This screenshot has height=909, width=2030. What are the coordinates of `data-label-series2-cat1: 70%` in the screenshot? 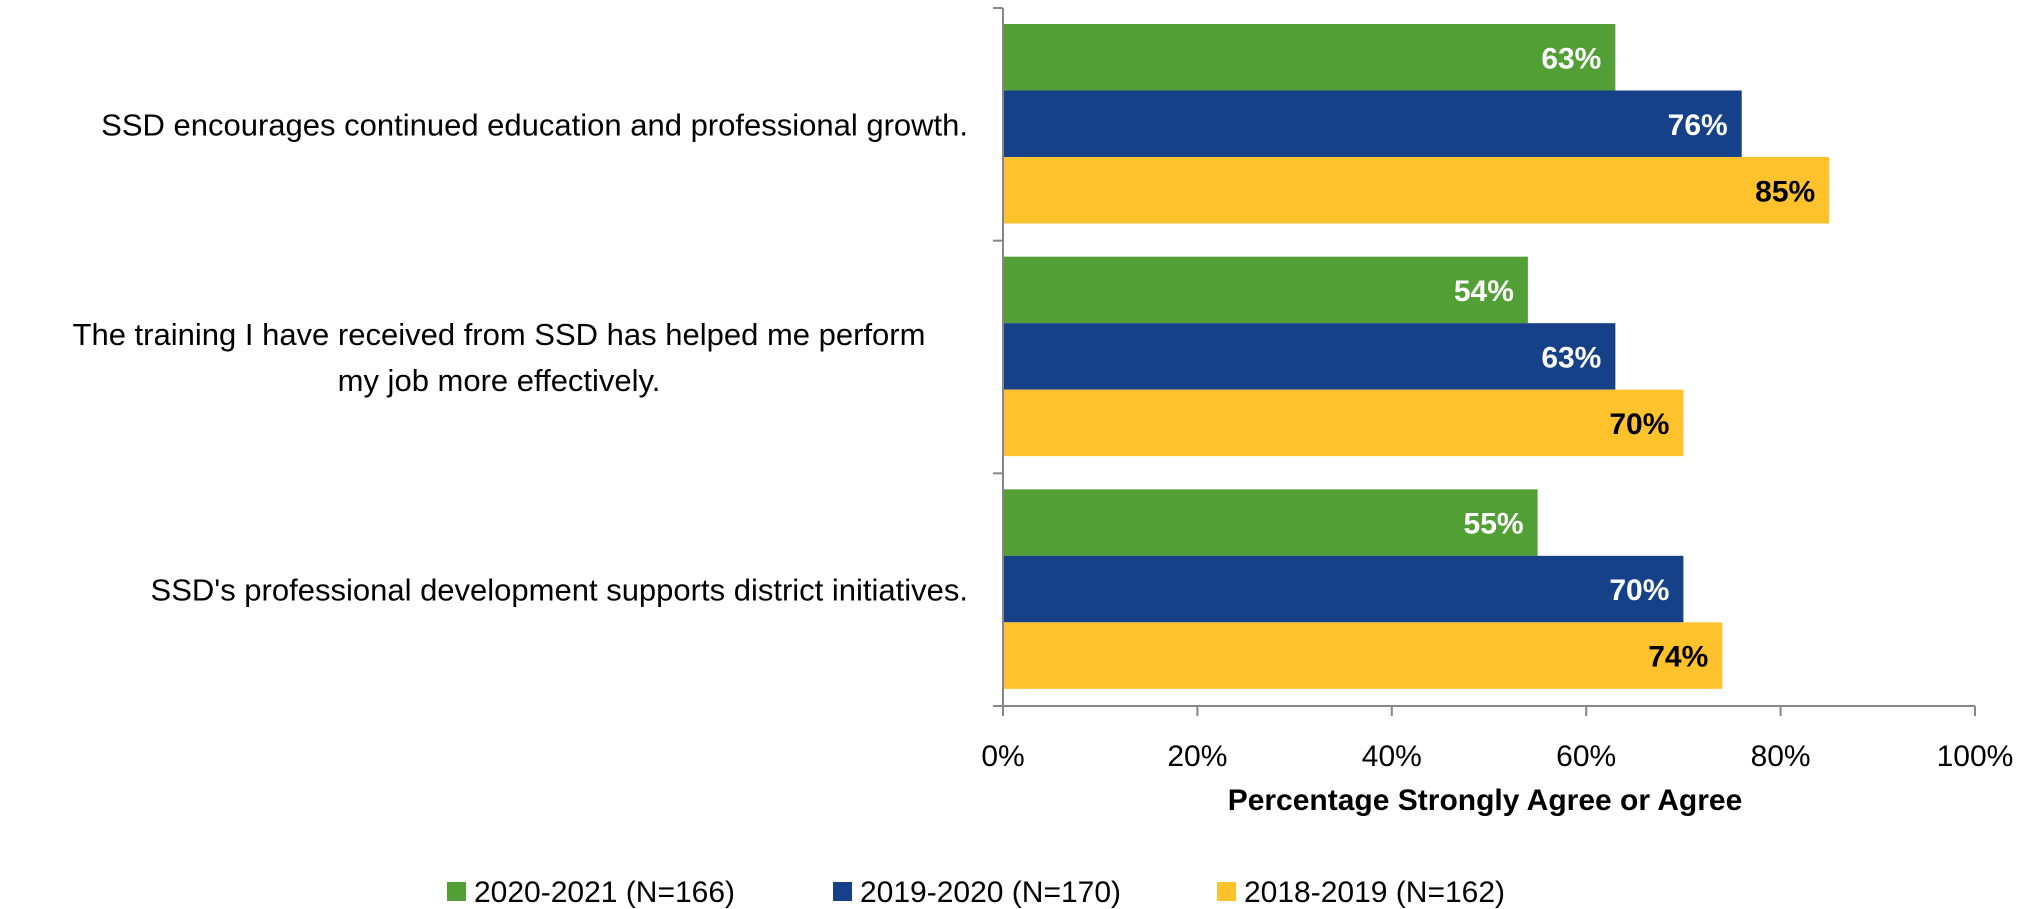 It's located at (1639, 424).